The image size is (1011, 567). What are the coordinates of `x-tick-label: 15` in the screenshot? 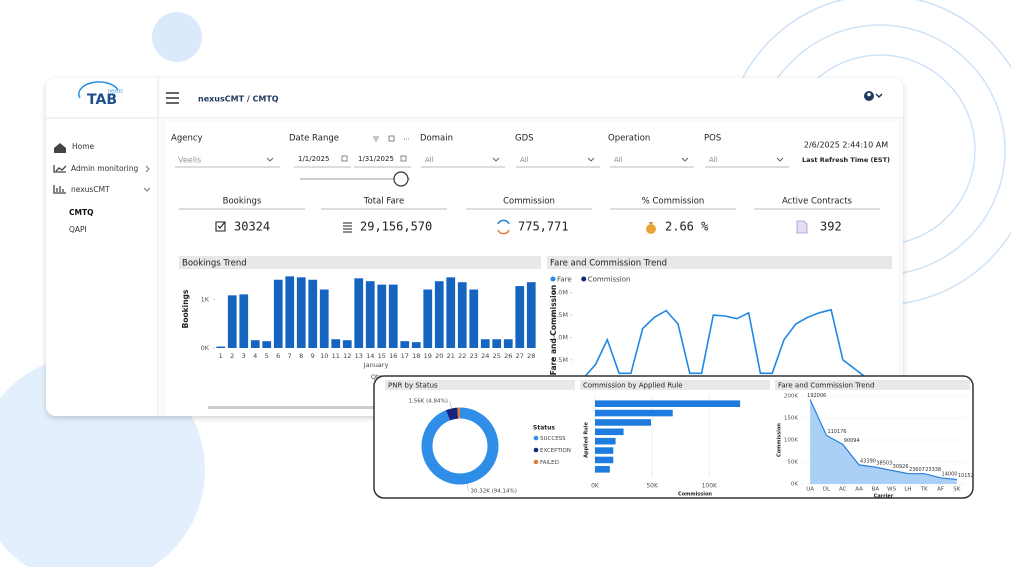 It's located at (382, 356).